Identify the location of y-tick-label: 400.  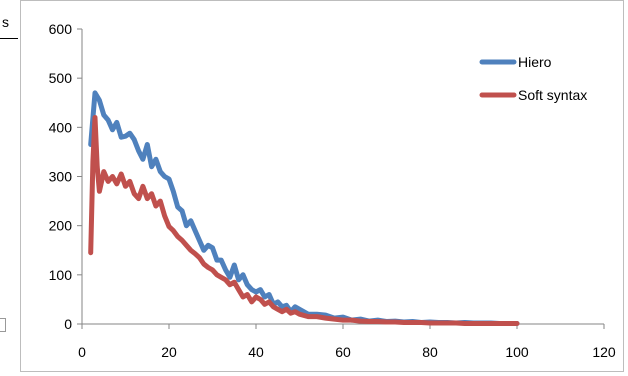
(61, 127).